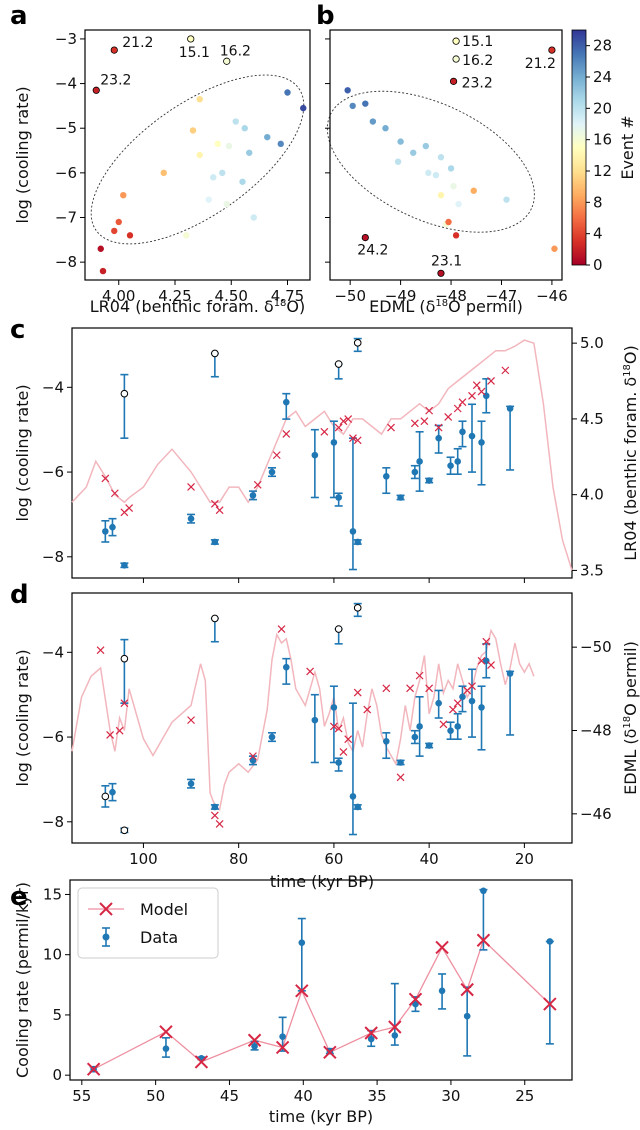 Image resolution: width=640 pixels, height=1130 pixels. I want to click on legend-model-label: Model, so click(164, 909).